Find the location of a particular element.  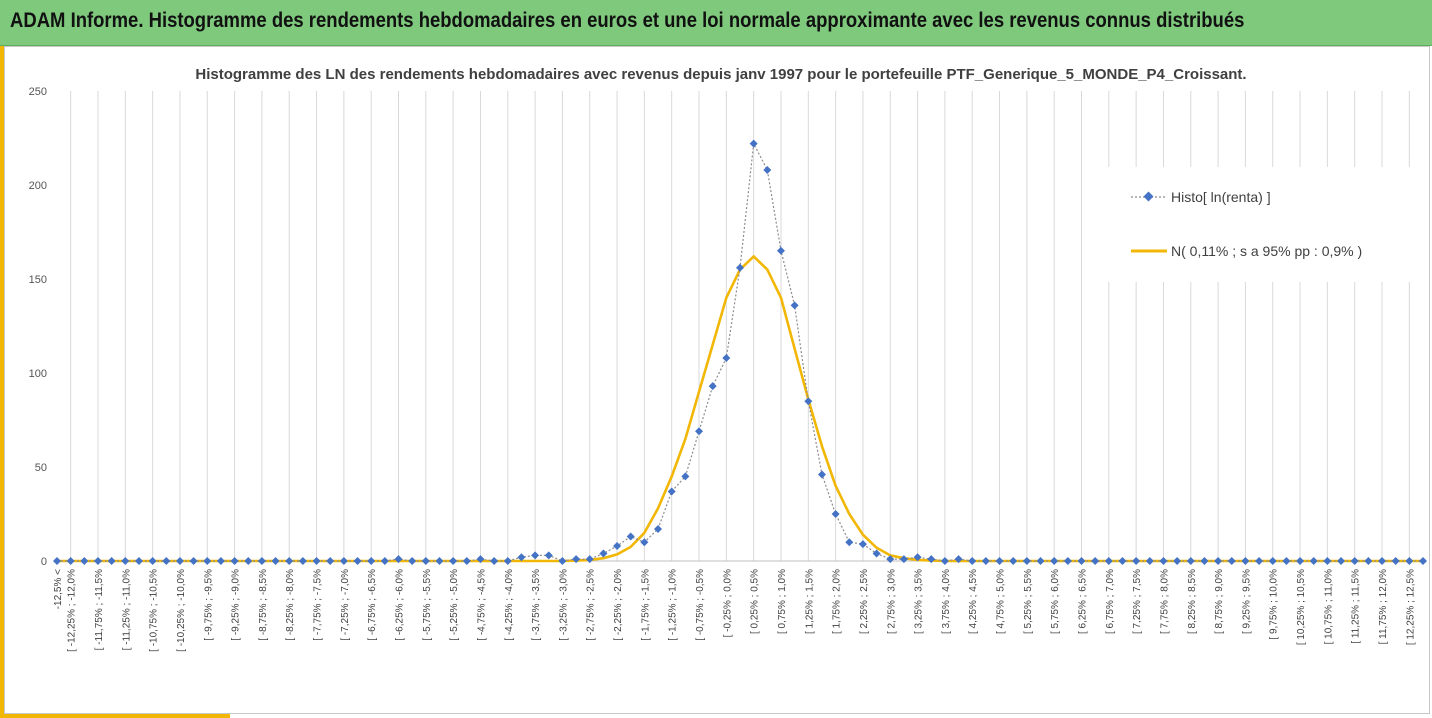

x-tick-label: [ 8,75% ; 9,0% is located at coordinates (1219, 601).